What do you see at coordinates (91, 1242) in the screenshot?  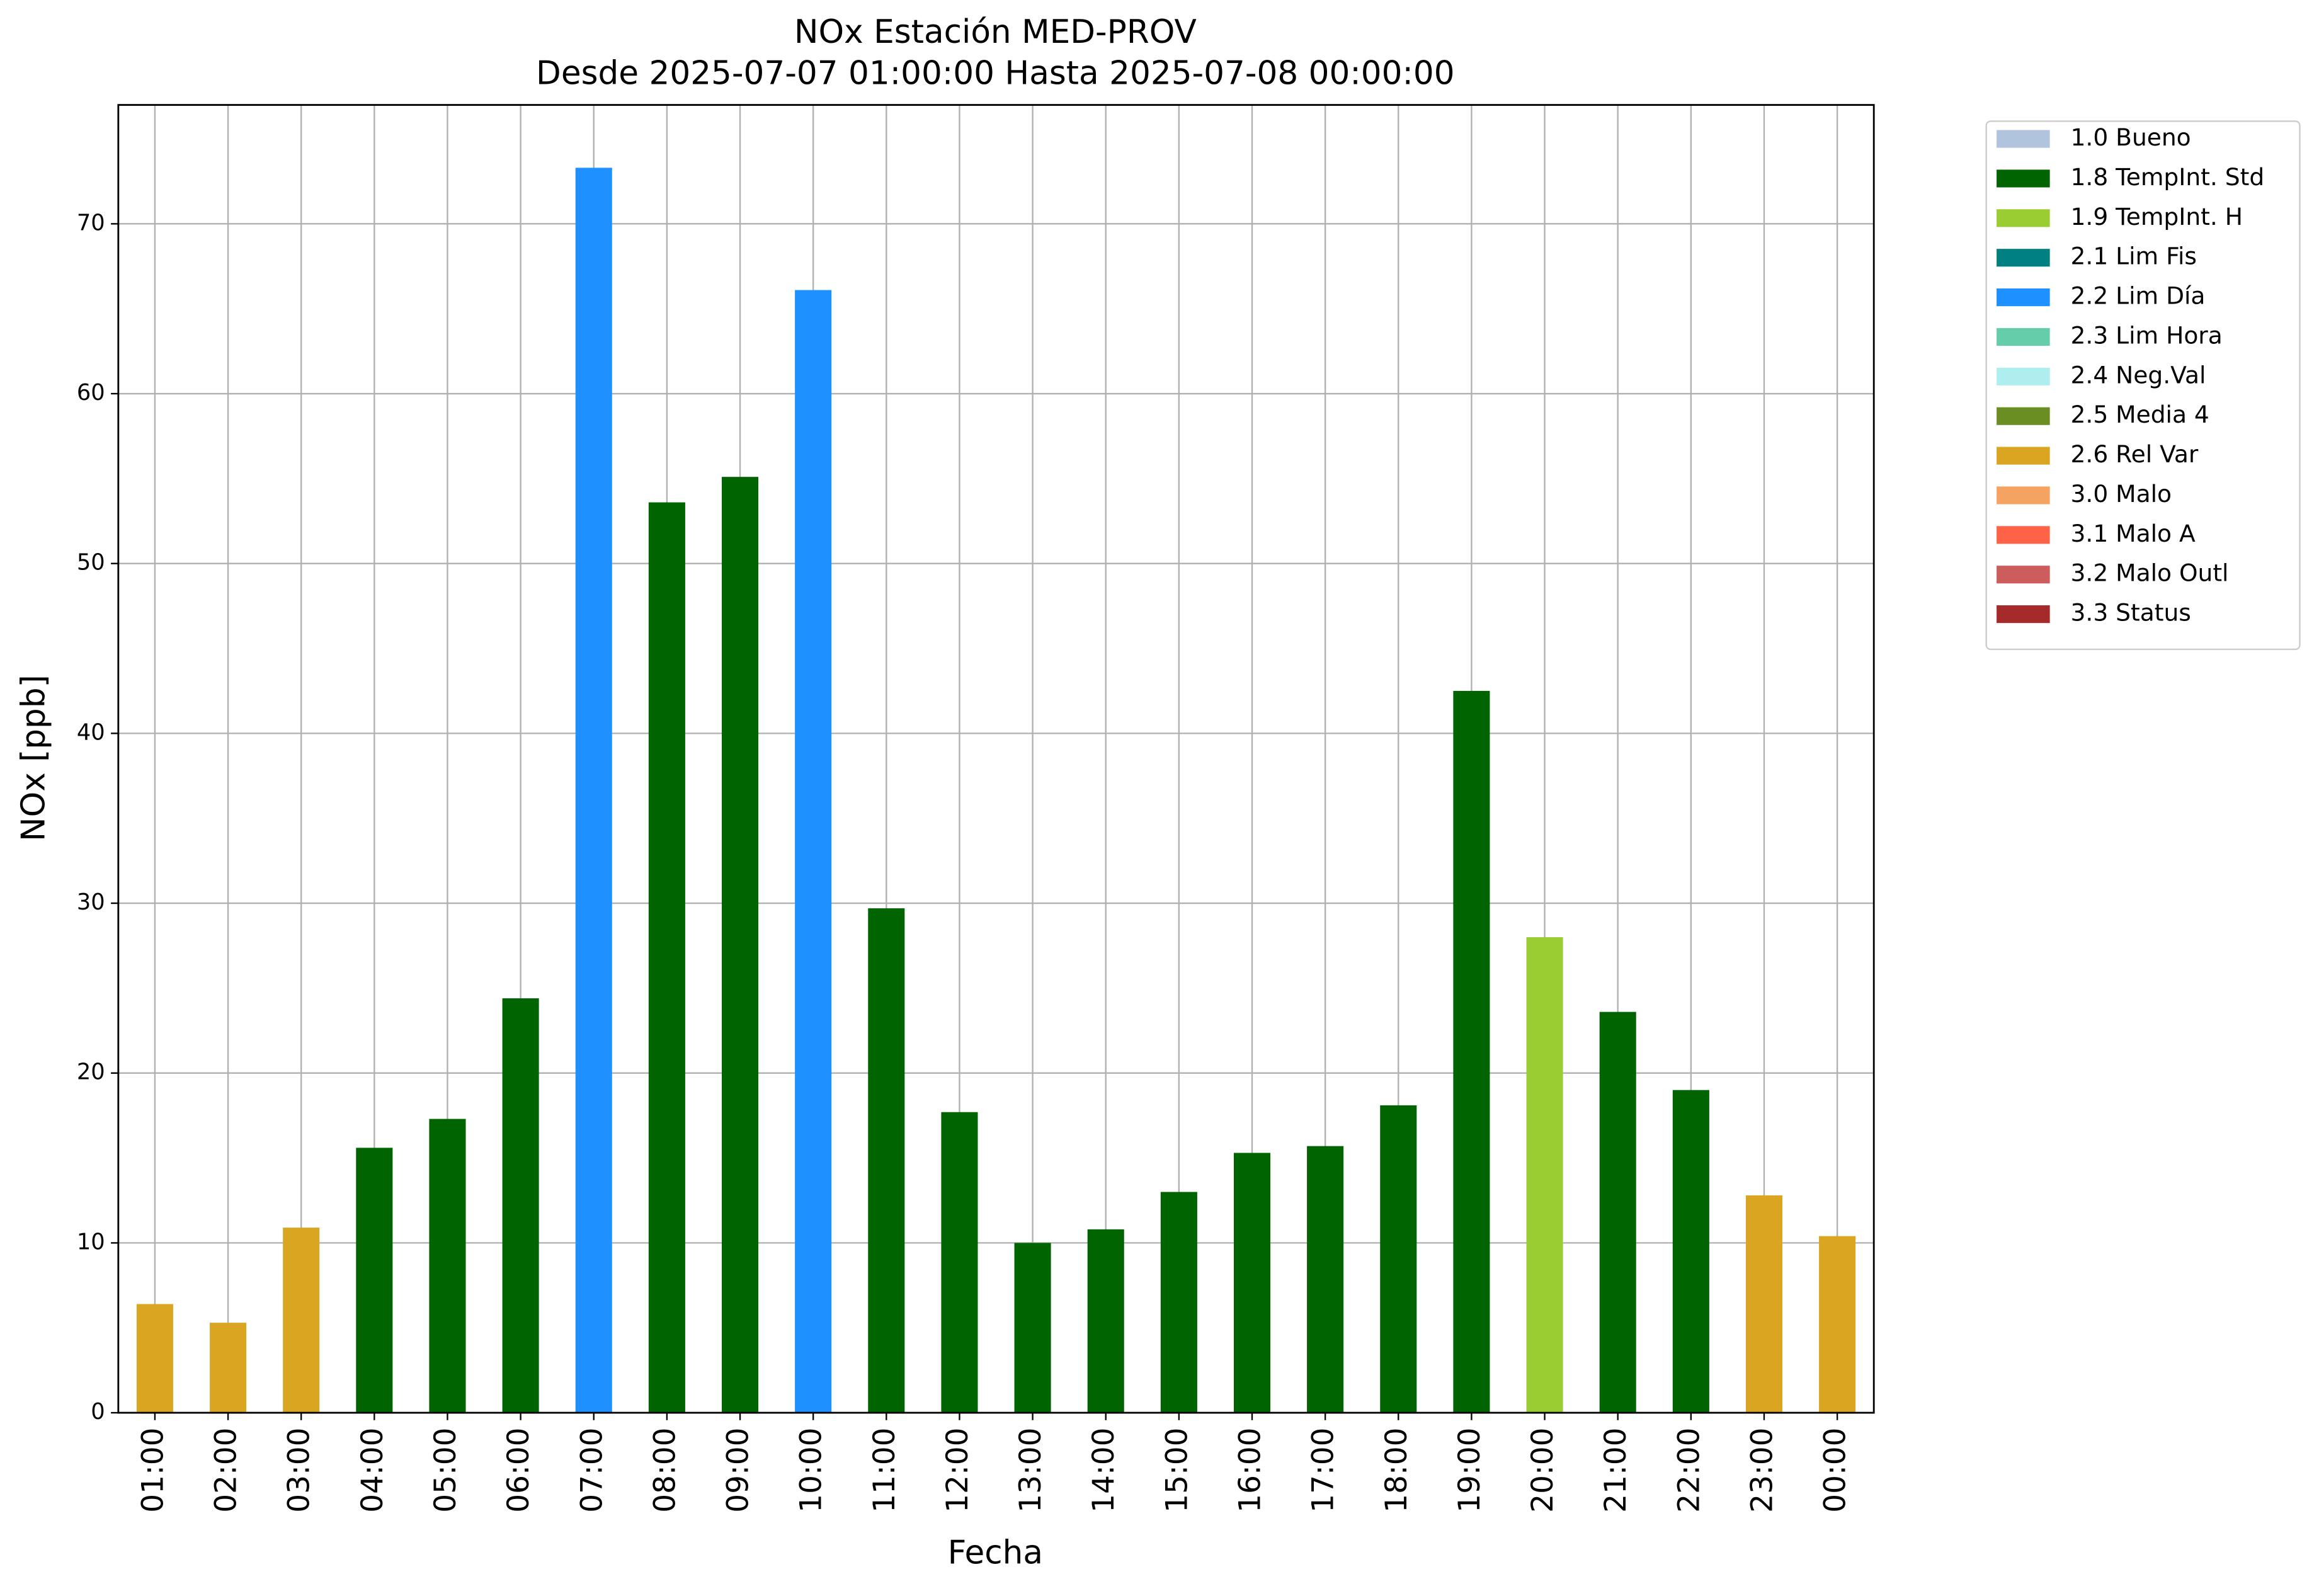 I see `y-tick-label: 10` at bounding box center [91, 1242].